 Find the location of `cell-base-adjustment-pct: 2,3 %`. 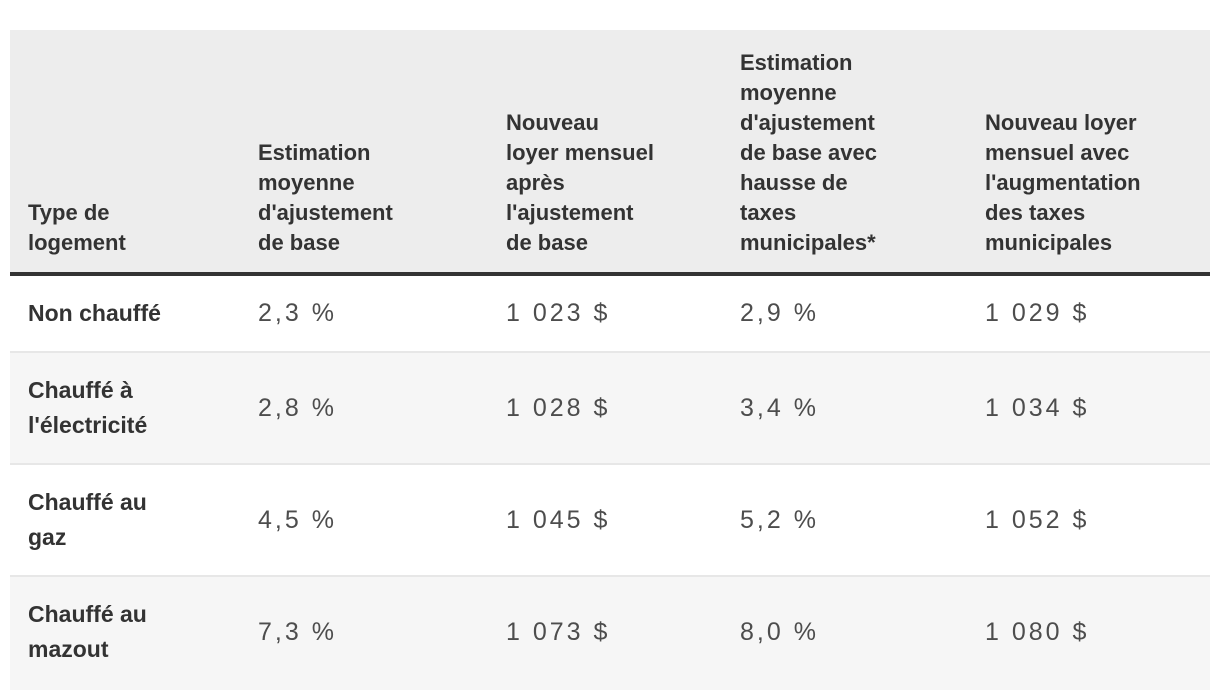

cell-base-adjustment-pct: 2,3 % is located at coordinates (297, 313).